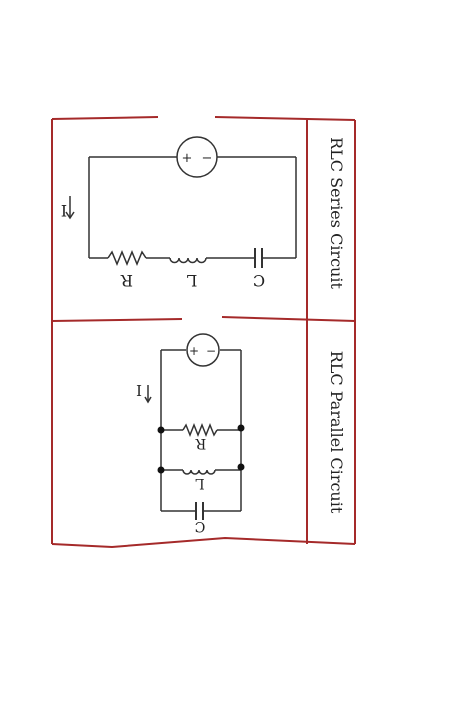  Describe the element at coordinates (199, 483) in the screenshot. I see `parallel-inductor-label: L` at that location.